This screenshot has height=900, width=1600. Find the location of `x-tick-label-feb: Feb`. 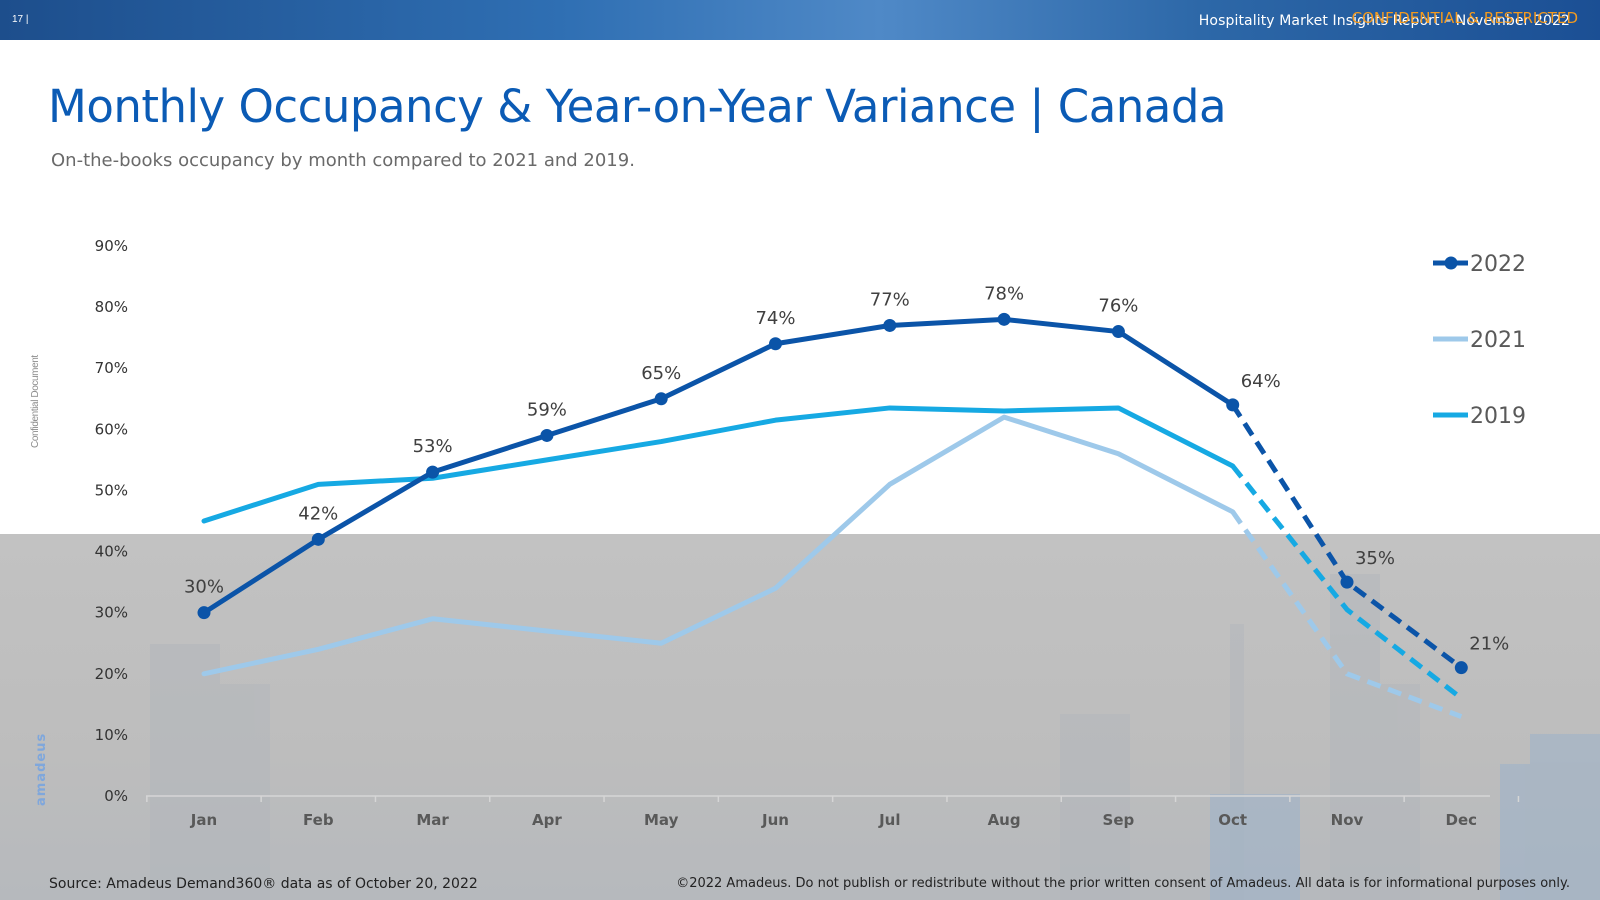

x-tick-label-feb: Feb is located at coordinates (318, 820).